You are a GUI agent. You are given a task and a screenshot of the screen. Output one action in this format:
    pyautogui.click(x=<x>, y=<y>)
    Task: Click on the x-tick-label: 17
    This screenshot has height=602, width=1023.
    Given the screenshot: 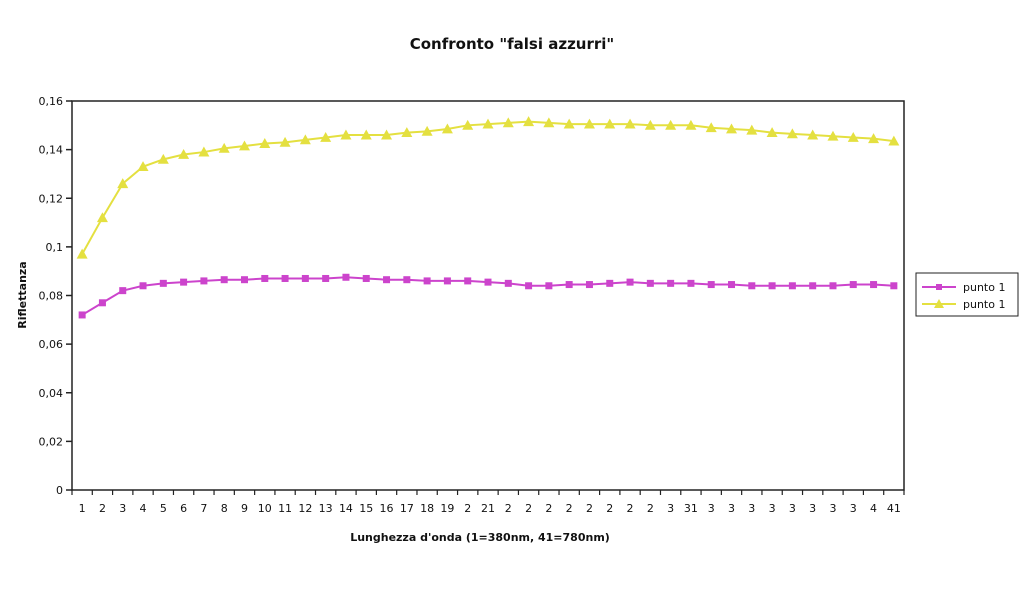 What is the action you would take?
    pyautogui.click(x=407, y=508)
    